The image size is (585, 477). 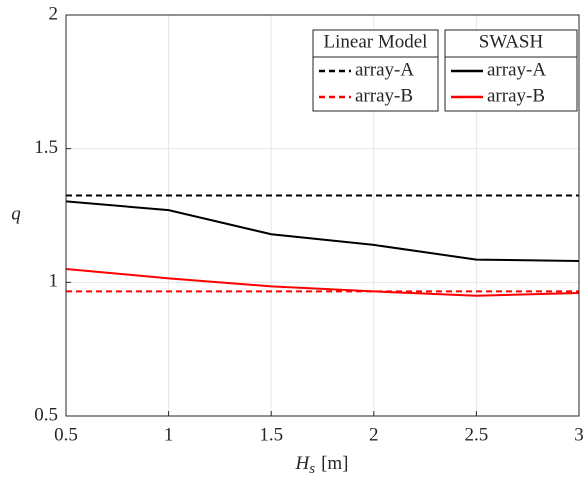 What do you see at coordinates (169, 434) in the screenshot?
I see `x-tick-label: 1` at bounding box center [169, 434].